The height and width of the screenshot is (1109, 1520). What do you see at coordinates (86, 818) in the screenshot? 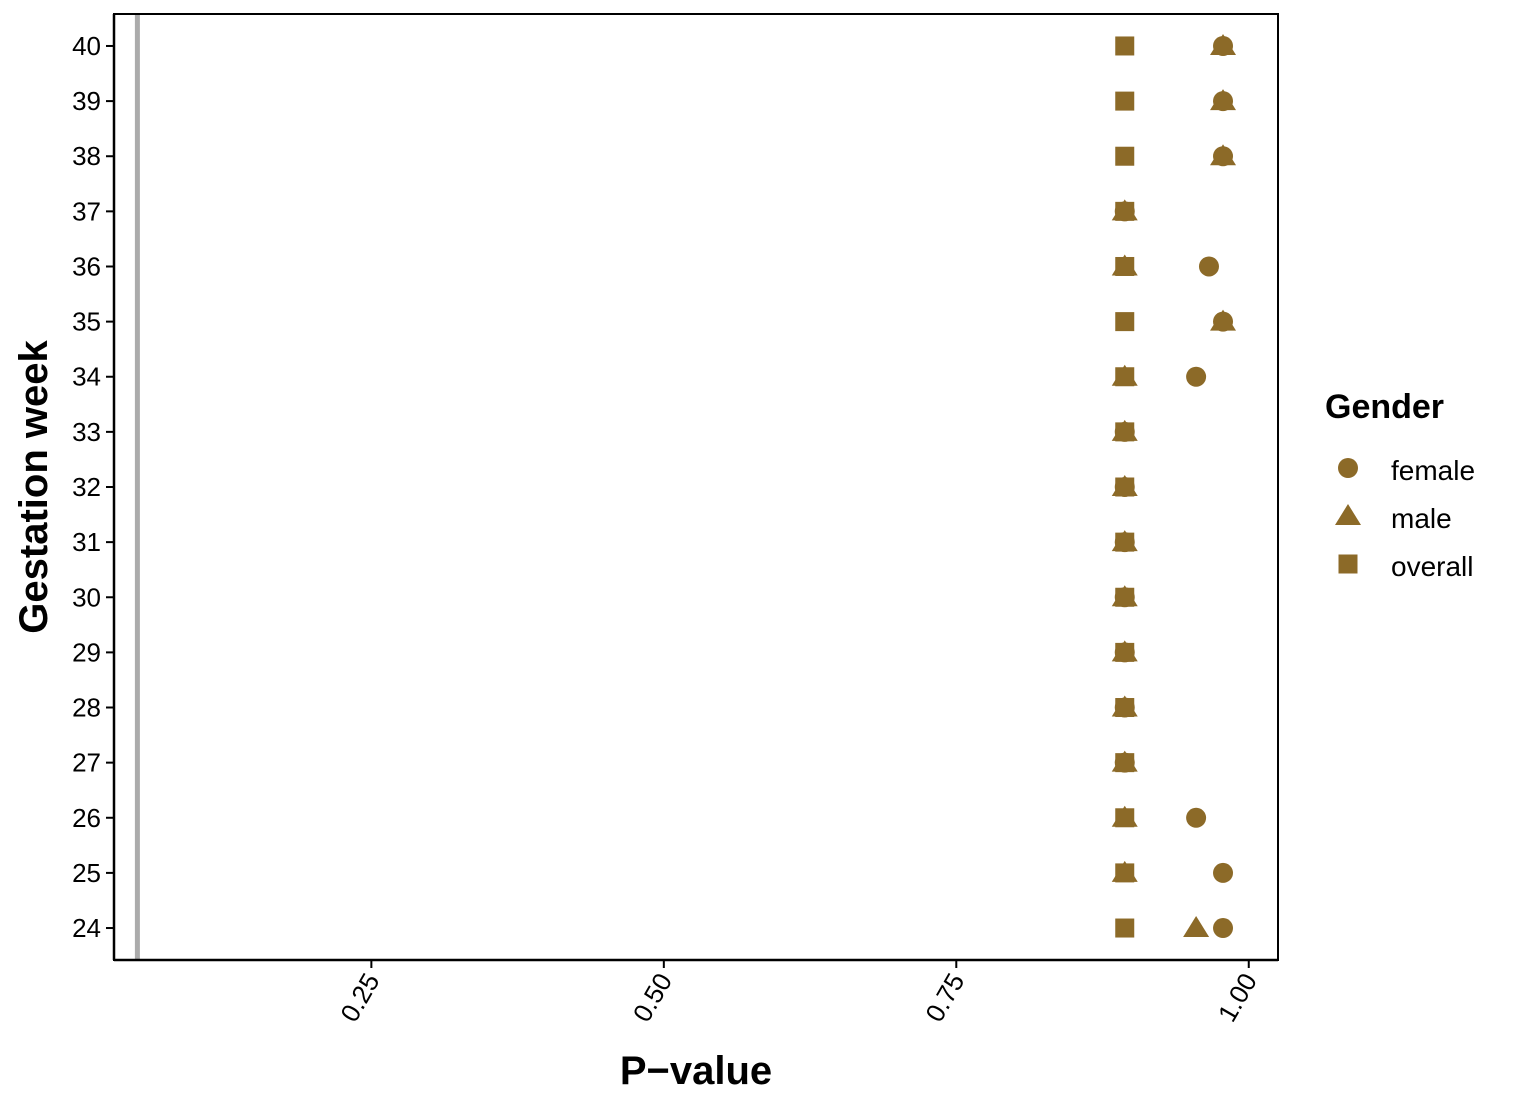
I see `y-tick-label-26: 26` at bounding box center [86, 818].